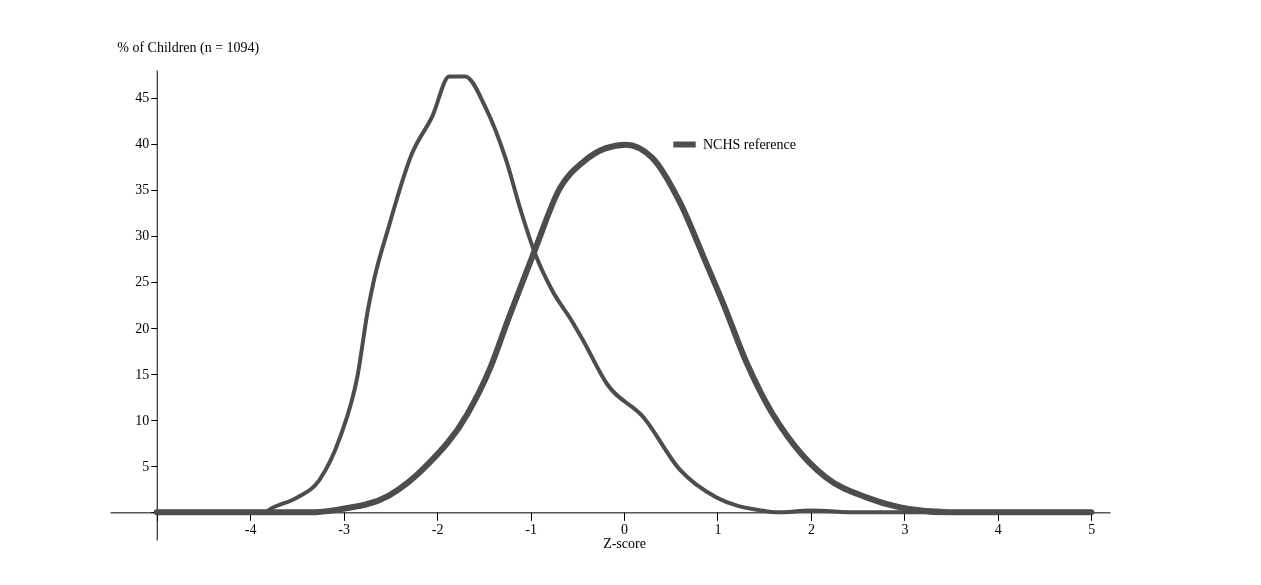 The width and height of the screenshot is (1261, 585). I want to click on x-tick-label: -4, so click(250, 529).